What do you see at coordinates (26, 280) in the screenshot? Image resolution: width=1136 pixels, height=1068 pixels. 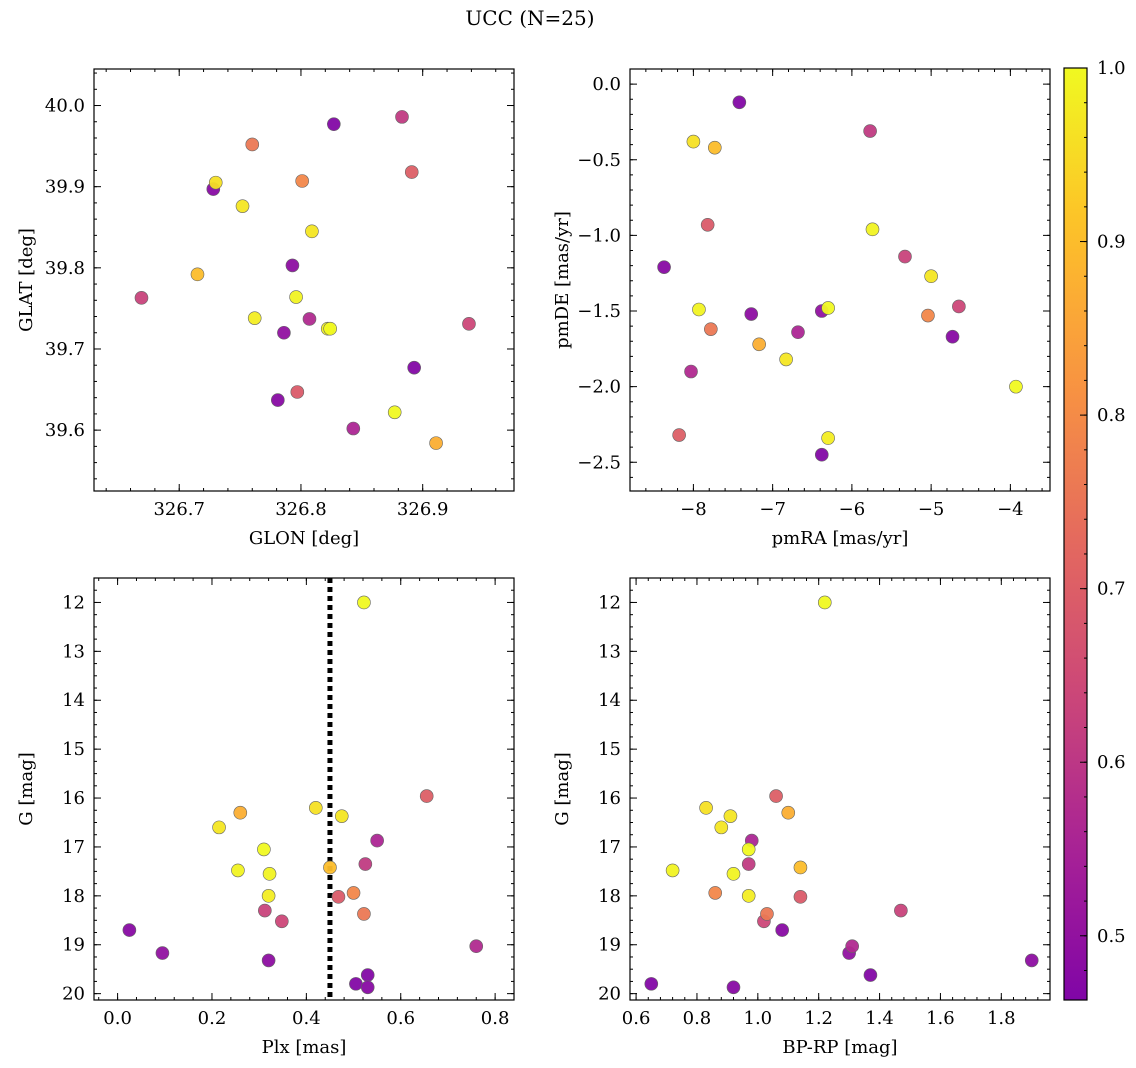 I see `y-axis-label: GLAT [deg]` at bounding box center [26, 280].